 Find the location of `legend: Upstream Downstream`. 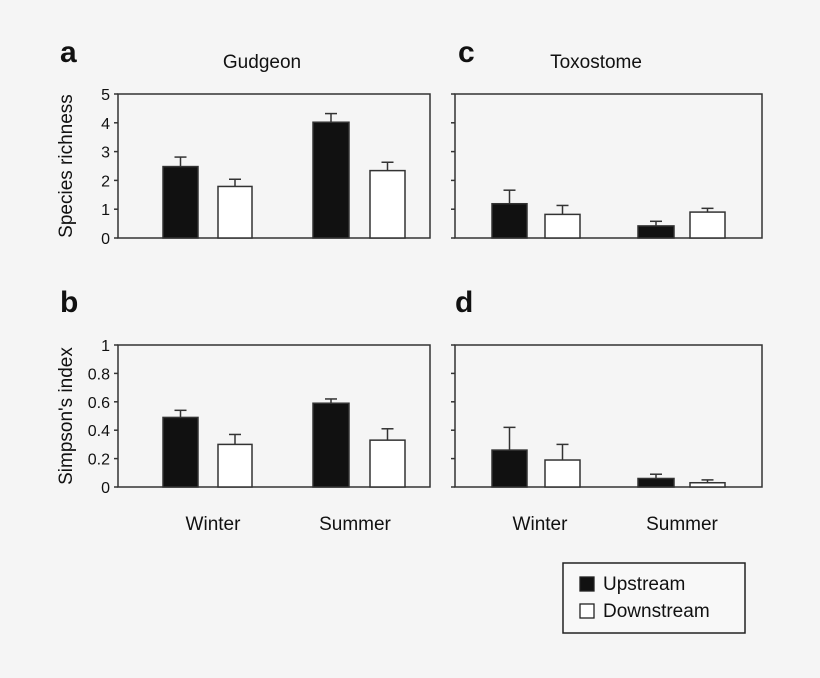

legend: Upstream Downstream is located at coordinates (654, 598).